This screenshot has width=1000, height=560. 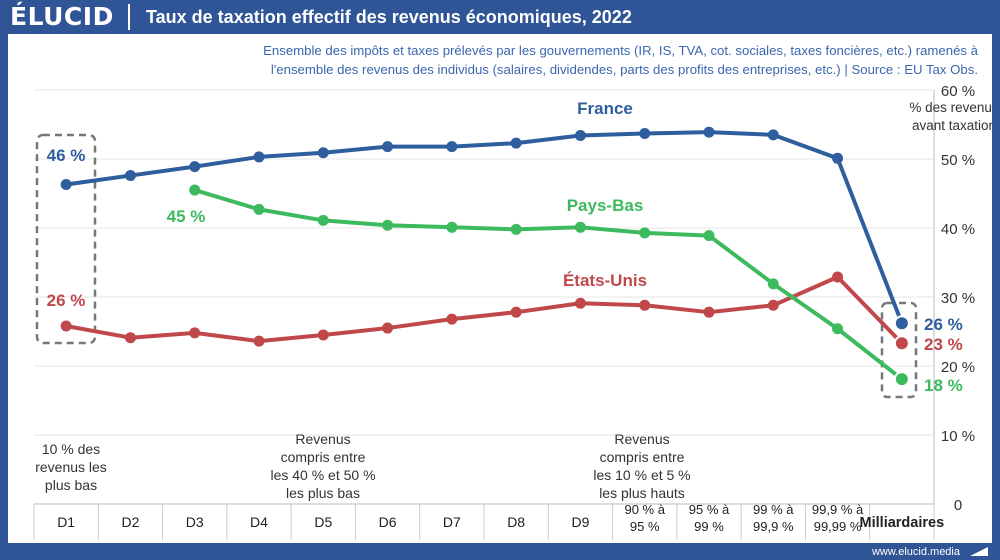 What do you see at coordinates (642, 457) in the screenshot?
I see `annotation-upper-deciles: compris entre` at bounding box center [642, 457].